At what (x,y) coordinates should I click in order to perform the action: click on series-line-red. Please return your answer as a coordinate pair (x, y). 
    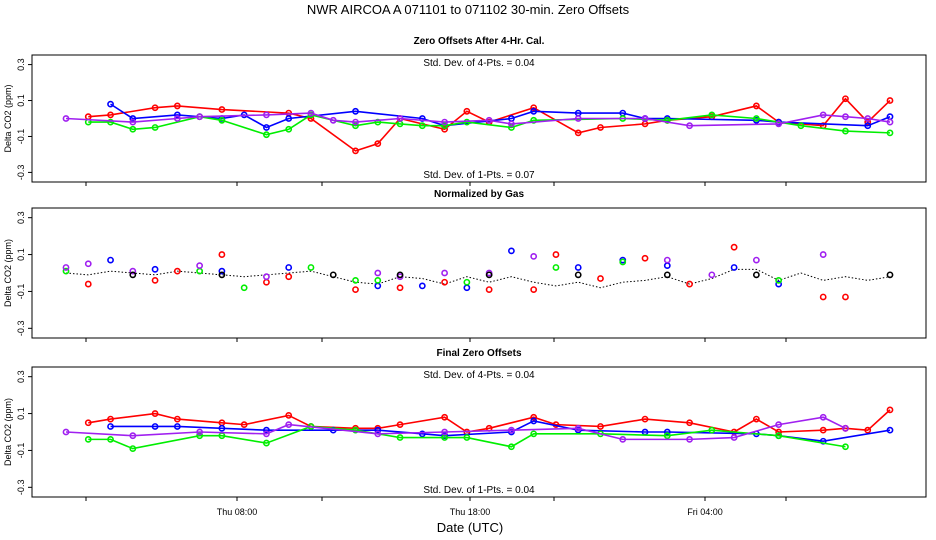
    Looking at the image, I should click on (489, 421).